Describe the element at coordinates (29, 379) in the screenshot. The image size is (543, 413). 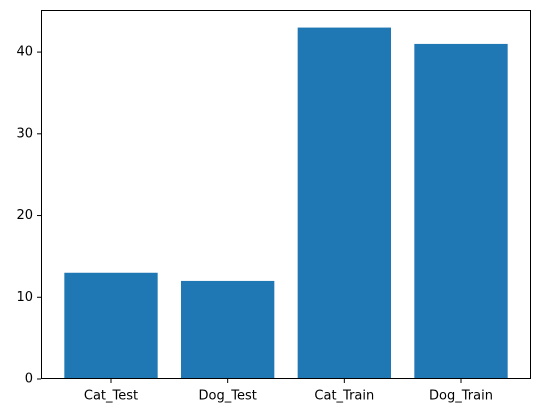
I see `y-tick-label: 0` at that location.